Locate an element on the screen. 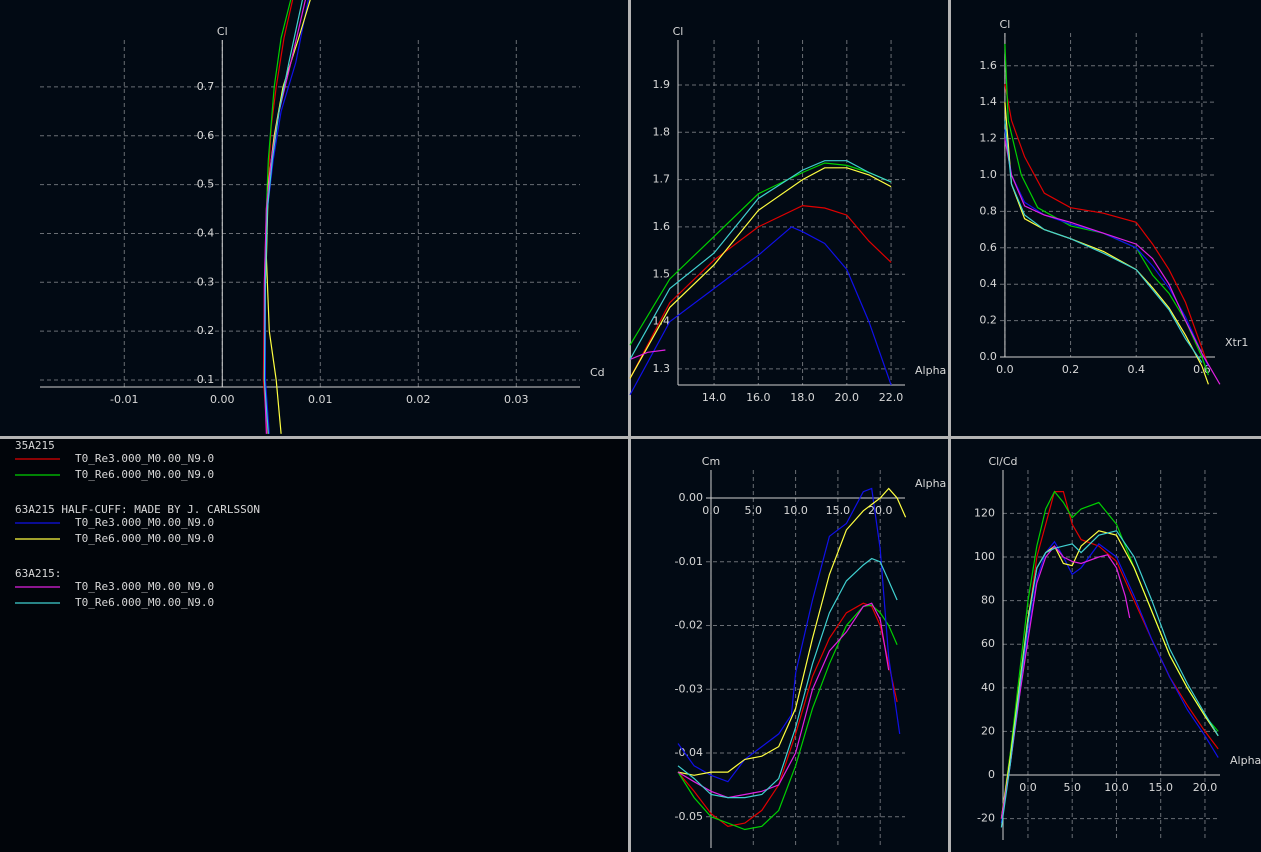  x-tick-label: 0.03 is located at coordinates (516, 399).